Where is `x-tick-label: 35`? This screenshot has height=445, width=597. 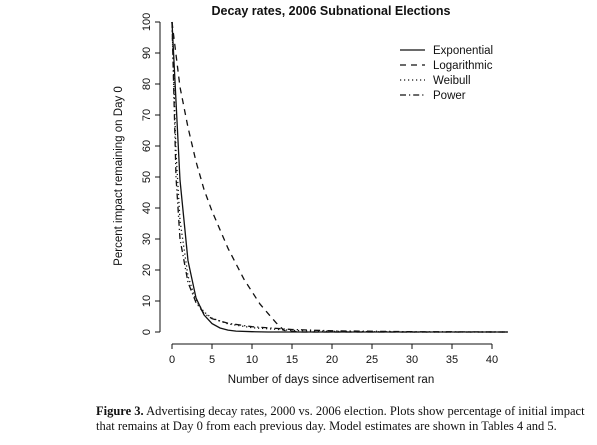
x-tick-label: 35 is located at coordinates (452, 360).